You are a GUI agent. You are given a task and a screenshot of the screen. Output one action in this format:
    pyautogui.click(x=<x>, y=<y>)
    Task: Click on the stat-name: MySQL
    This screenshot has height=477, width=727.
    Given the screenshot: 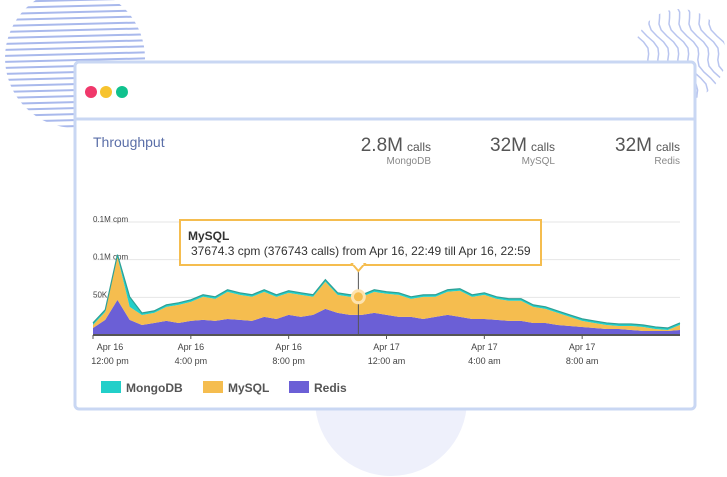 What is the action you would take?
    pyautogui.click(x=539, y=161)
    